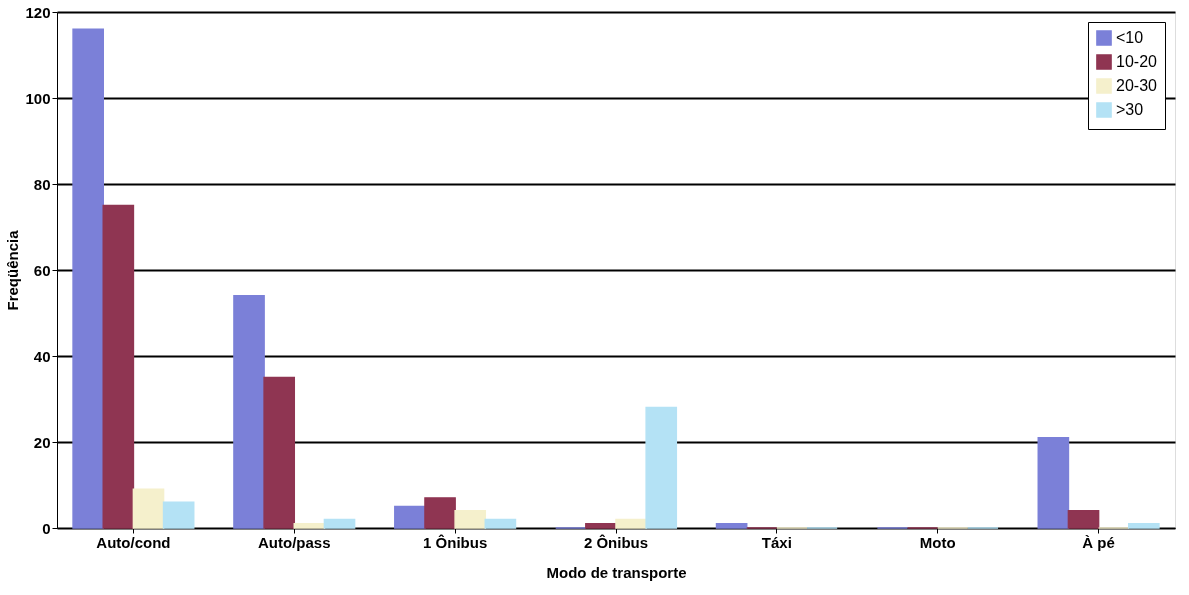 Image resolution: width=1189 pixels, height=595 pixels. What do you see at coordinates (46, 528) in the screenshot?
I see `y-tick-label: 0` at bounding box center [46, 528].